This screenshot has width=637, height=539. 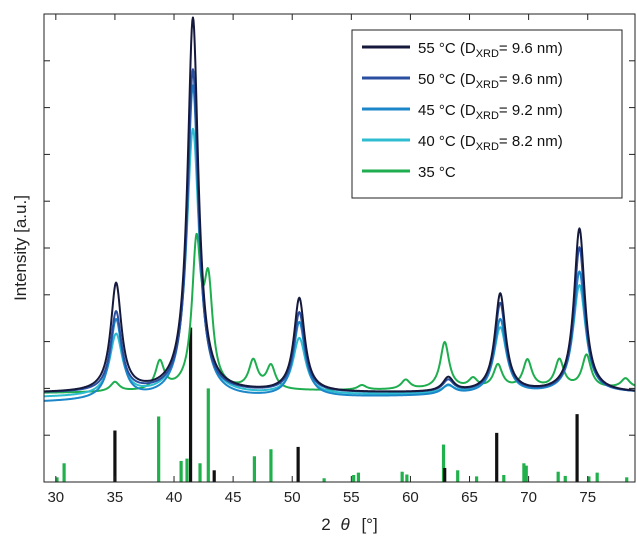 I want to click on x-axis-label-theta: θ, so click(x=345, y=524).